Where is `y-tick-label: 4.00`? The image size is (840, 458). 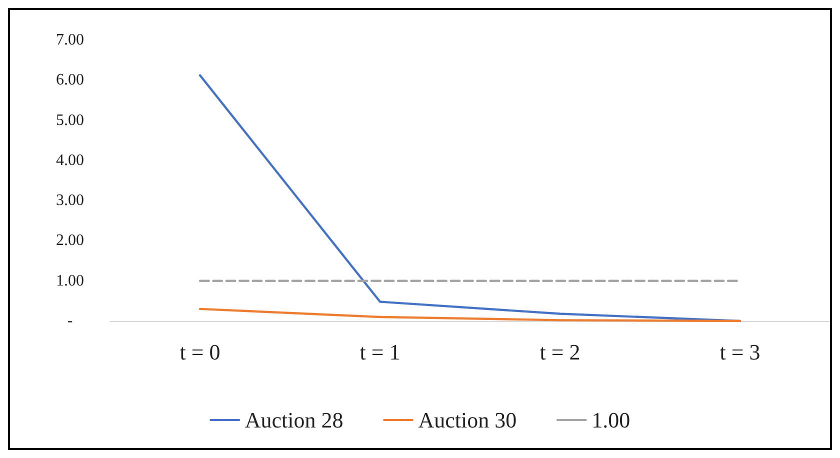 y-tick-label: 4.00 is located at coordinates (70, 160).